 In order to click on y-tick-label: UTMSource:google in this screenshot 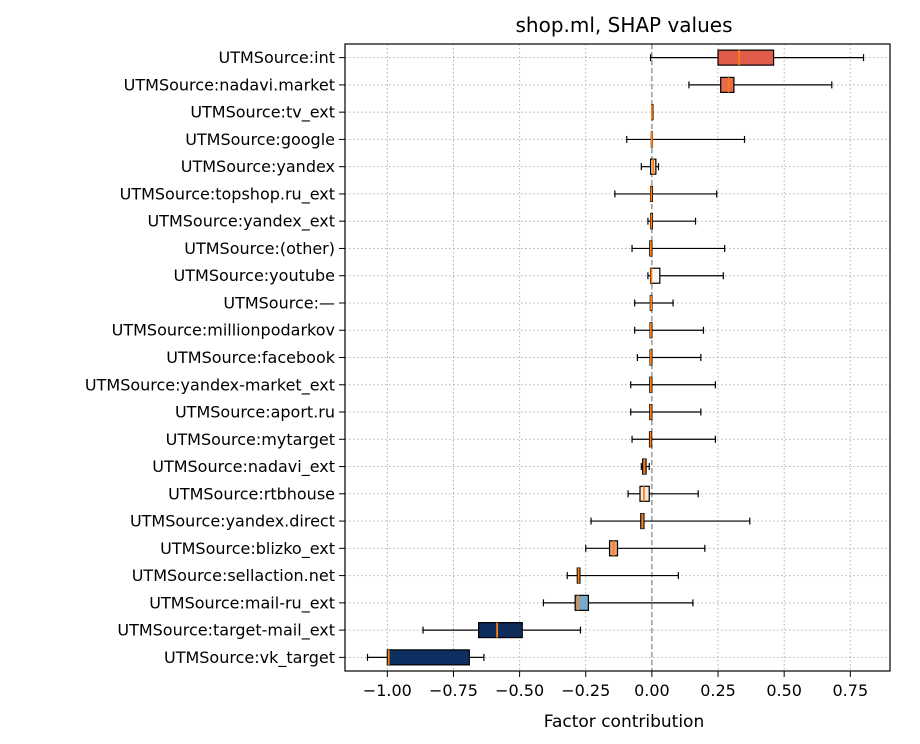, I will do `click(260, 139)`.